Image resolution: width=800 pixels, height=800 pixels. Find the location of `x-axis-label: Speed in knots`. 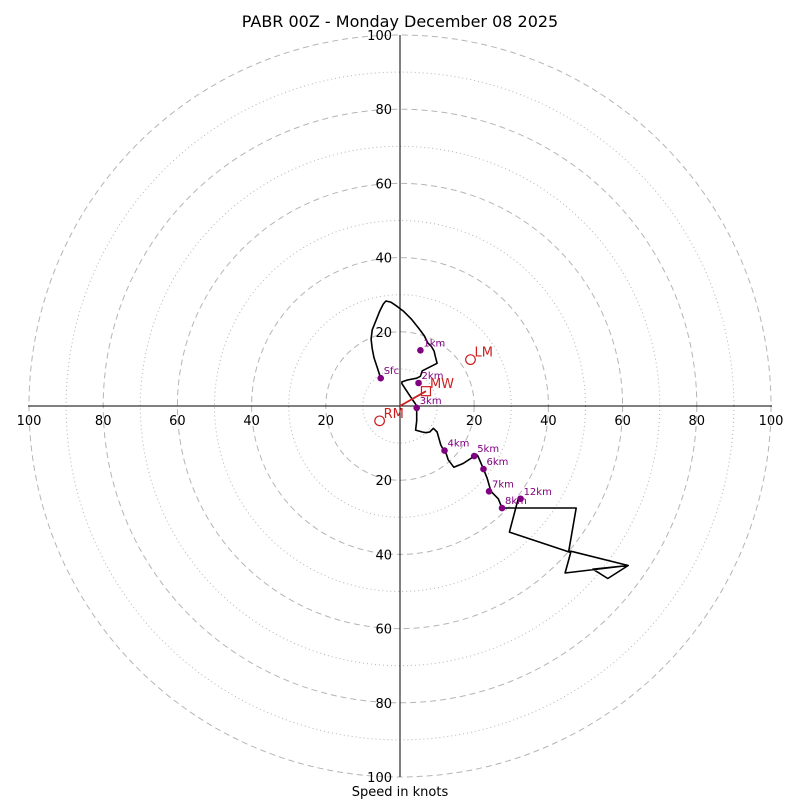

x-axis-label: Speed in knots is located at coordinates (400, 792).